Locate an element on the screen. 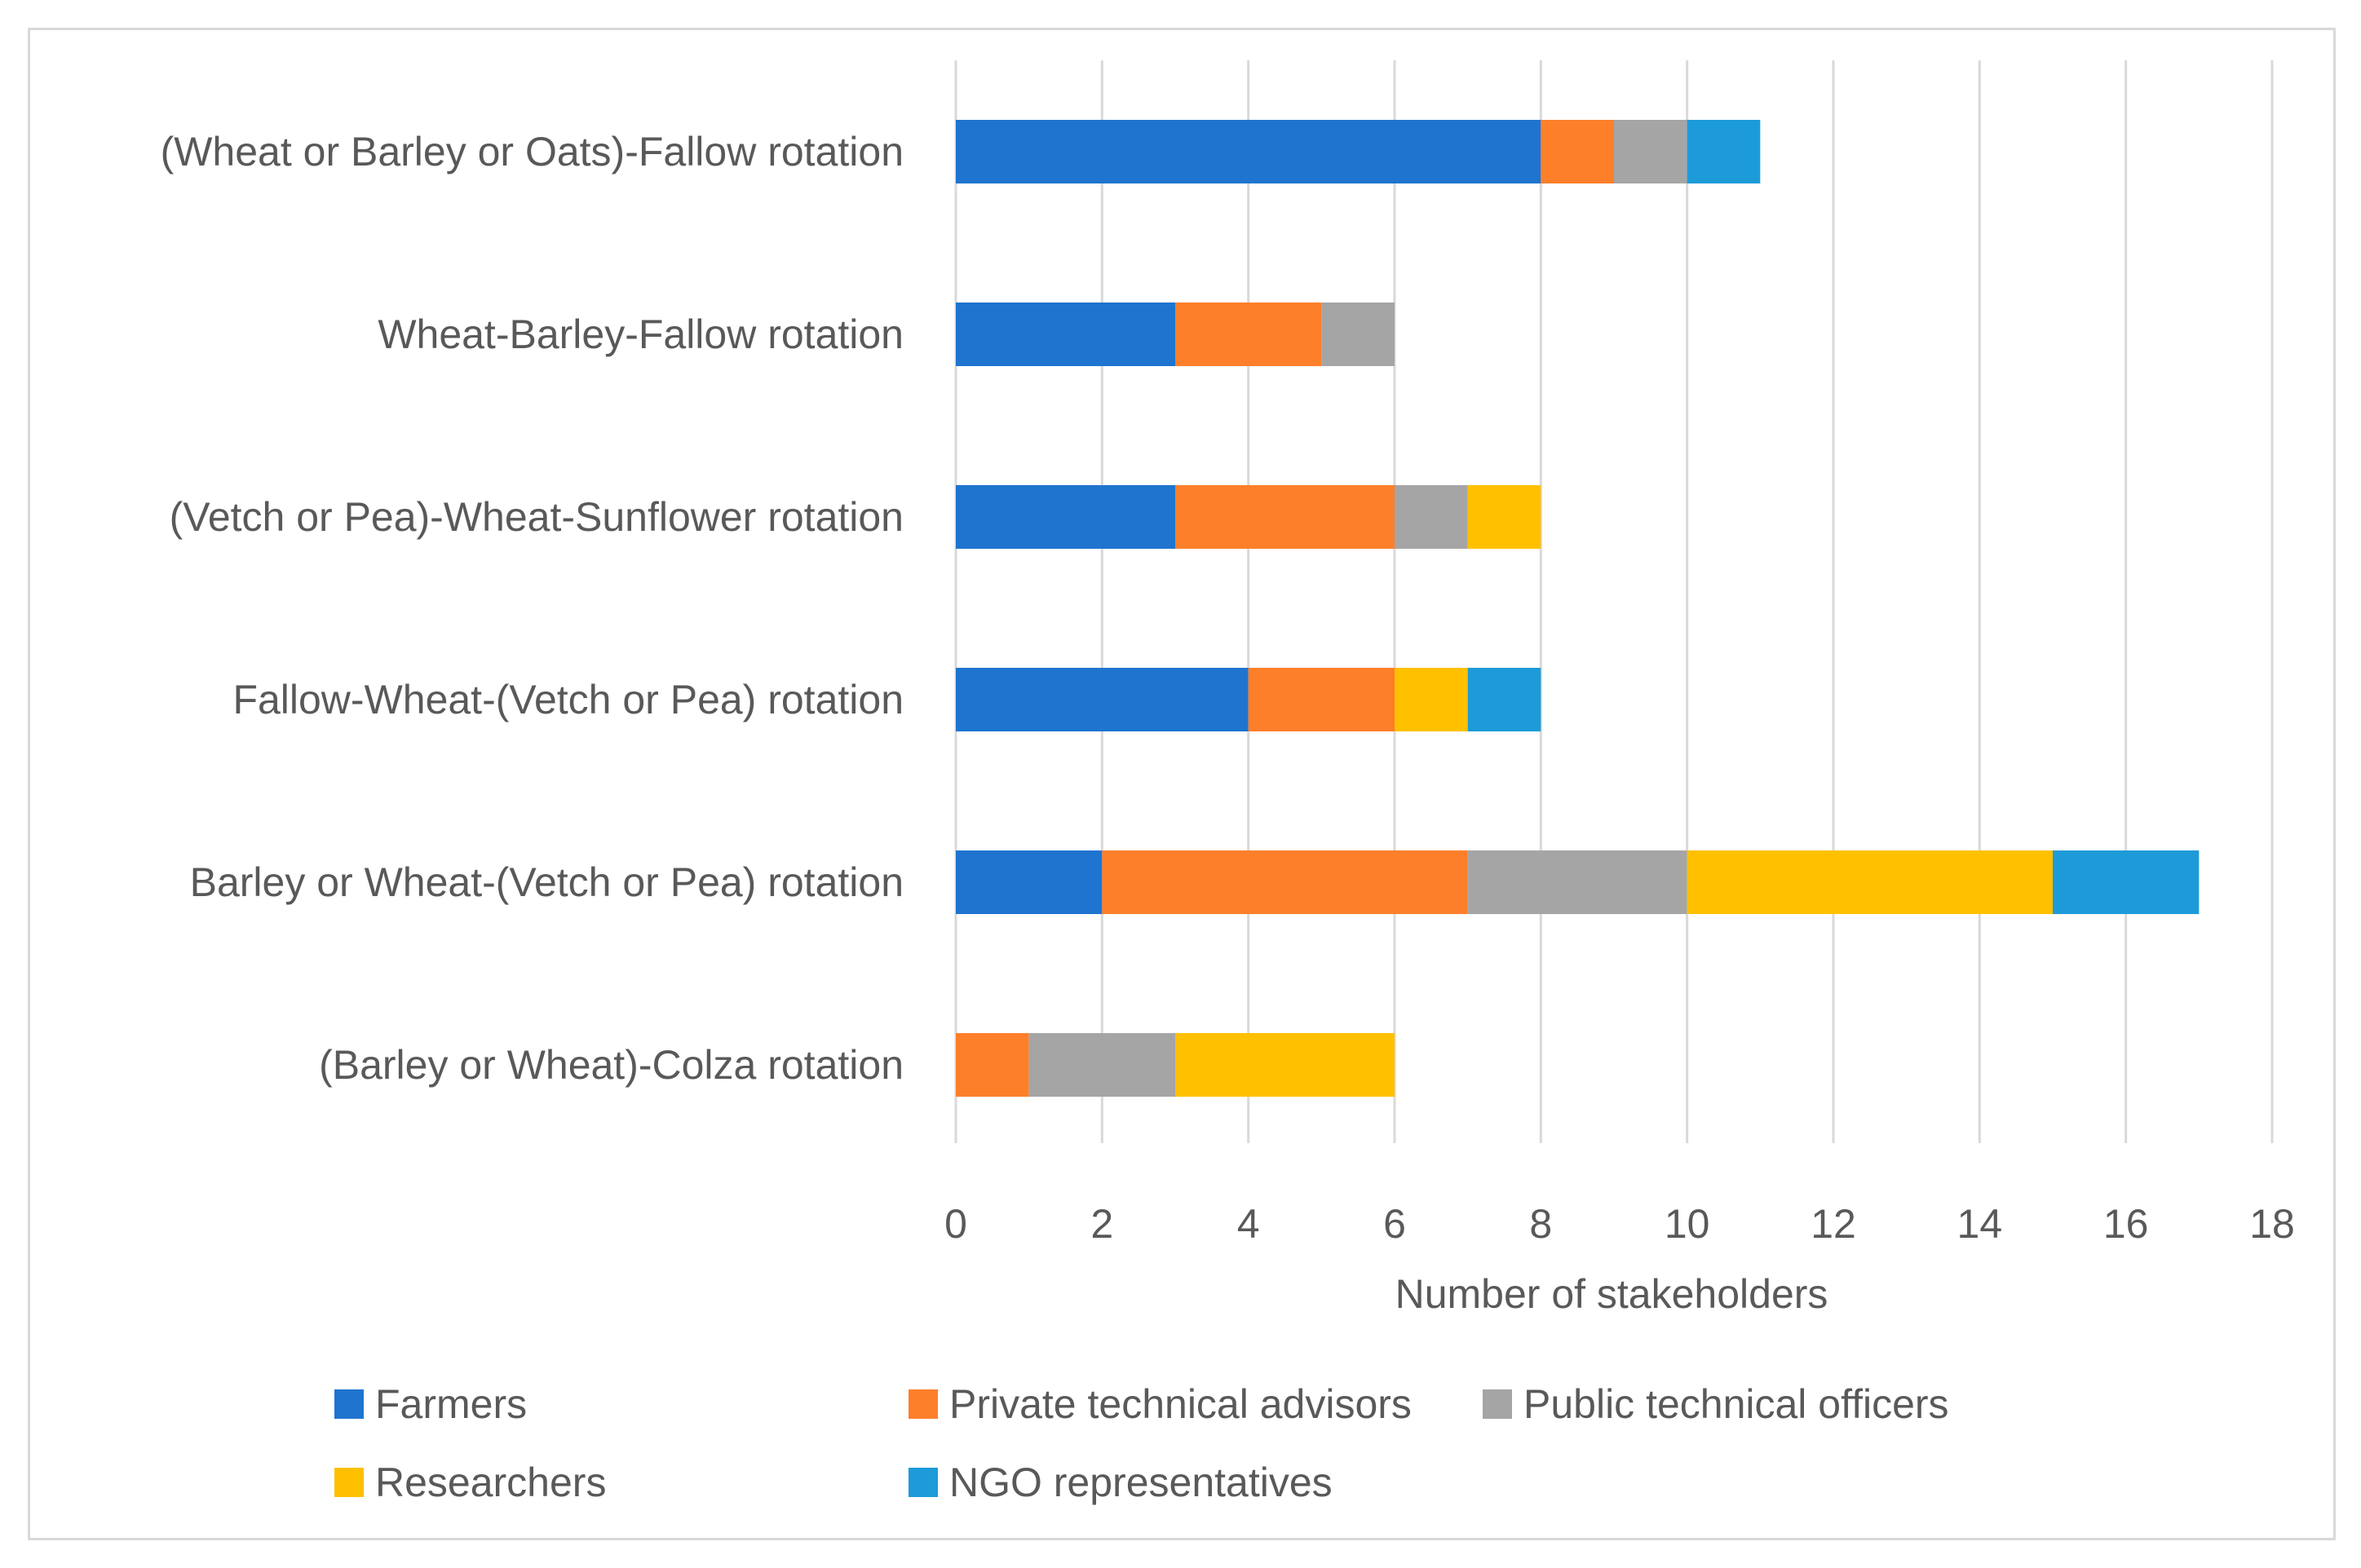  legend-swatch-private-technical-advisors is located at coordinates (923, 1404).